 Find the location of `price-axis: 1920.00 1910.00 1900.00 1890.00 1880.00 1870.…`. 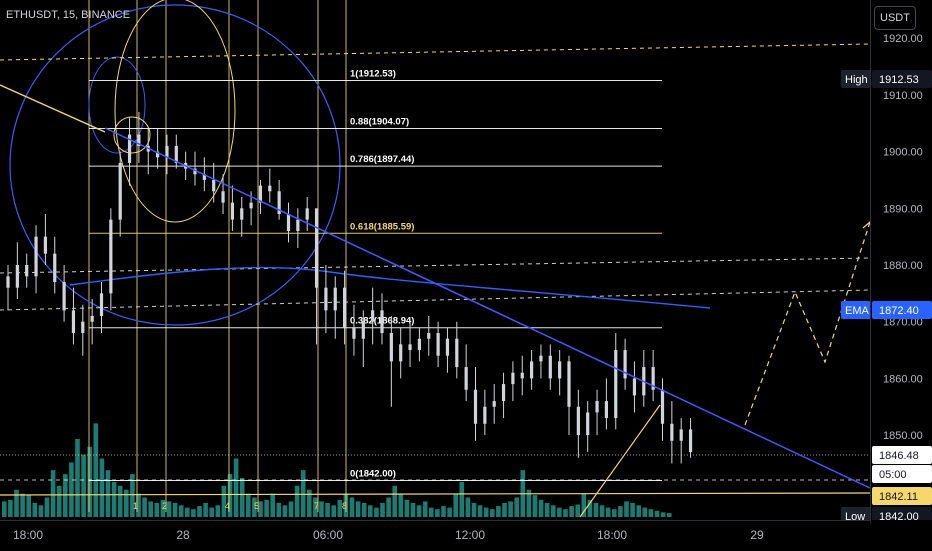

price-axis: 1920.00 1910.00 1900.00 1890.00 1880.00 1870.… is located at coordinates (901, 260).